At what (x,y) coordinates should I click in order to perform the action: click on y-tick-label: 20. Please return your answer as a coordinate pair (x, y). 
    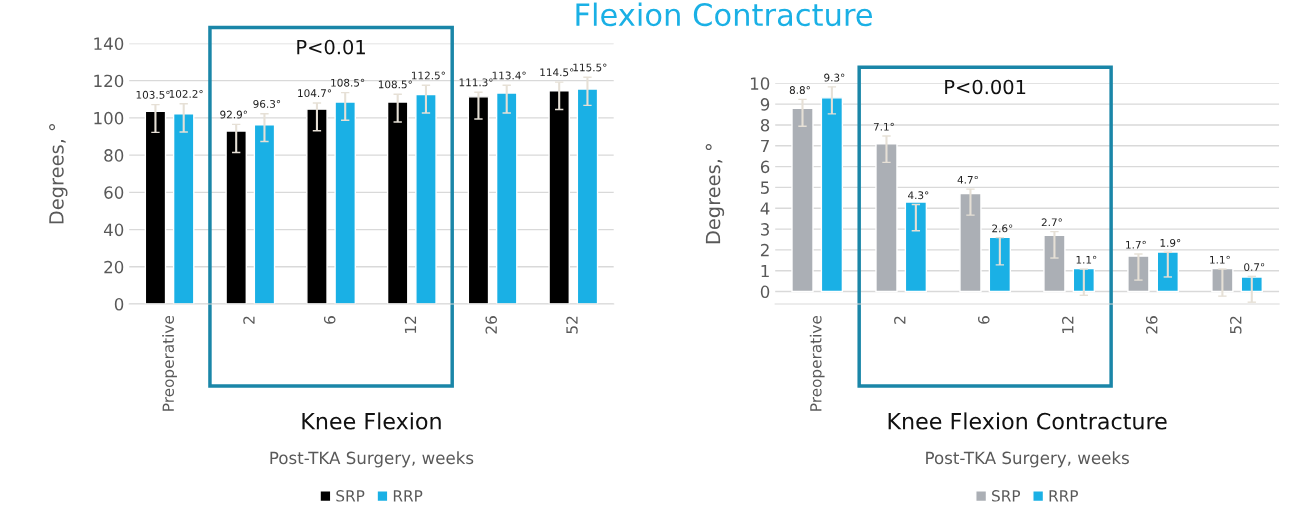
    Looking at the image, I should click on (114, 267).